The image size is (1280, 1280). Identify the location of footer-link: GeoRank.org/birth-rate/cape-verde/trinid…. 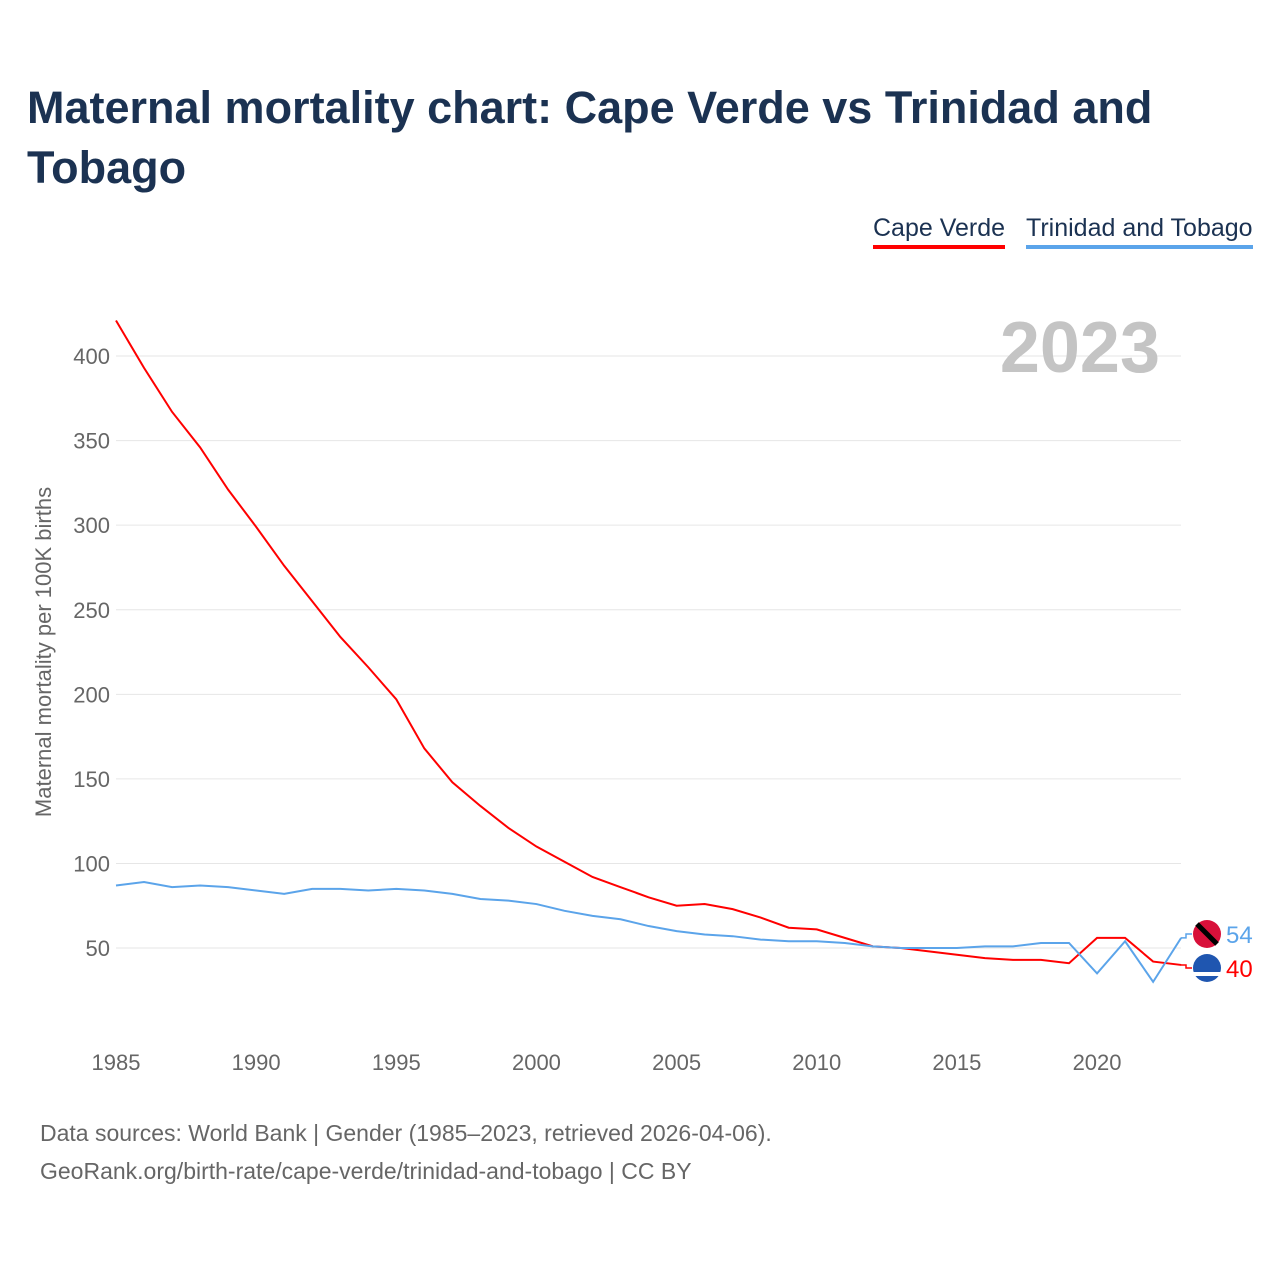
(366, 1171).